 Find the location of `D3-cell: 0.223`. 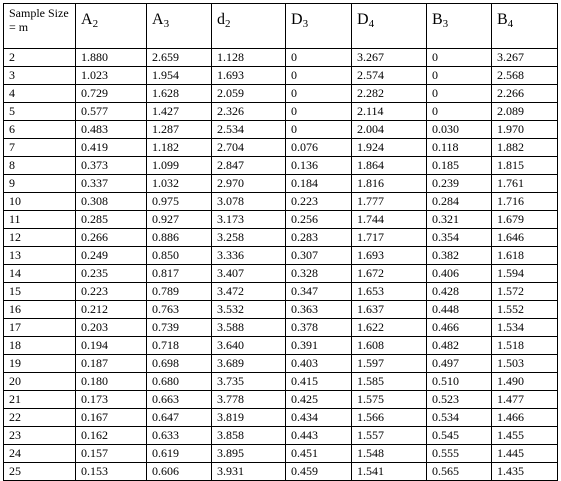

D3-cell: 0.223 is located at coordinates (318, 201).